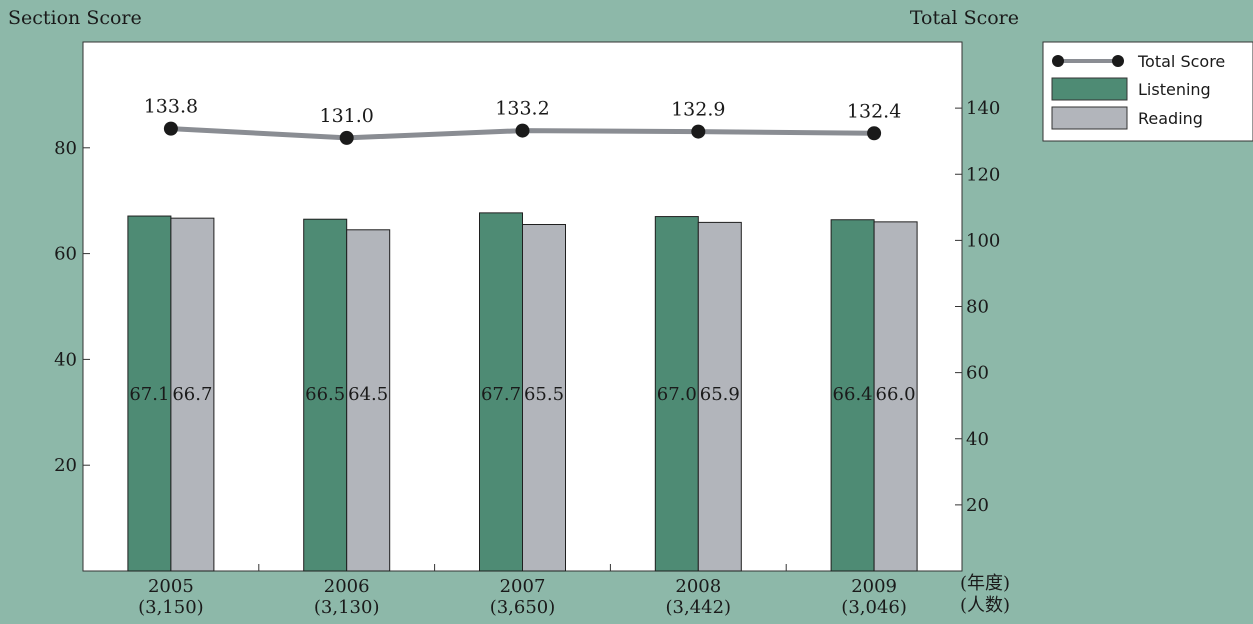 The image size is (1253, 624). I want to click on bar-value-label: 66.5, so click(325, 394).